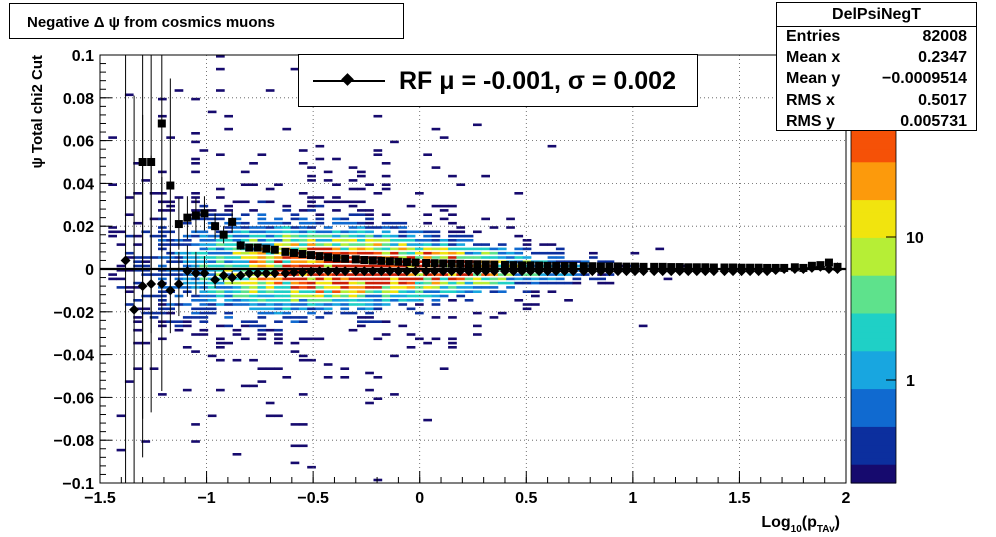  I want to click on y-tick-label: −0.02, so click(74, 313).